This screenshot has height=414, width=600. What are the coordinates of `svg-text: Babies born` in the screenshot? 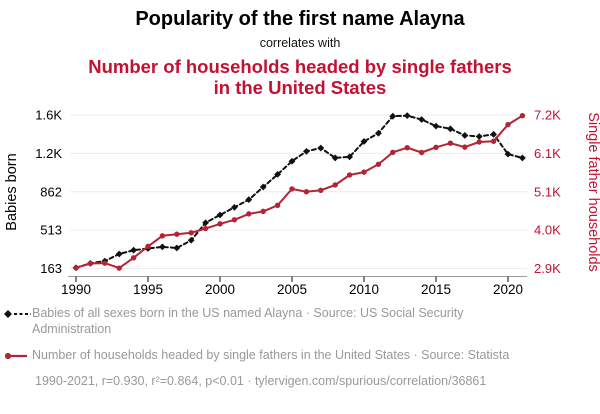 It's located at (12, 191).